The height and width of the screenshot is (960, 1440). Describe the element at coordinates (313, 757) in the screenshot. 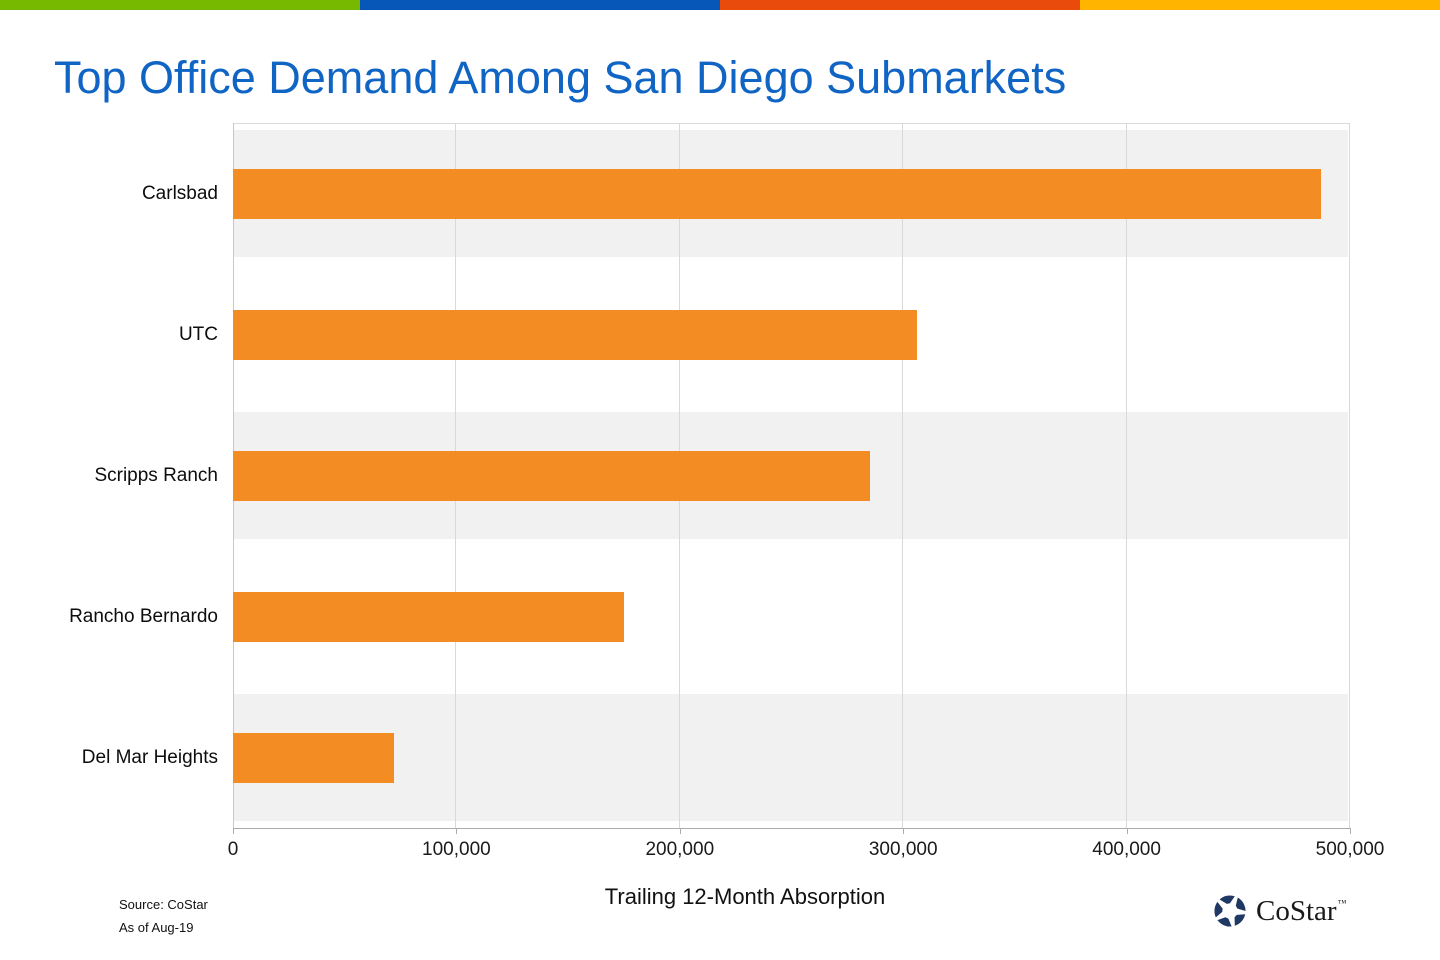

I see `bar-del-mar-heights` at that location.